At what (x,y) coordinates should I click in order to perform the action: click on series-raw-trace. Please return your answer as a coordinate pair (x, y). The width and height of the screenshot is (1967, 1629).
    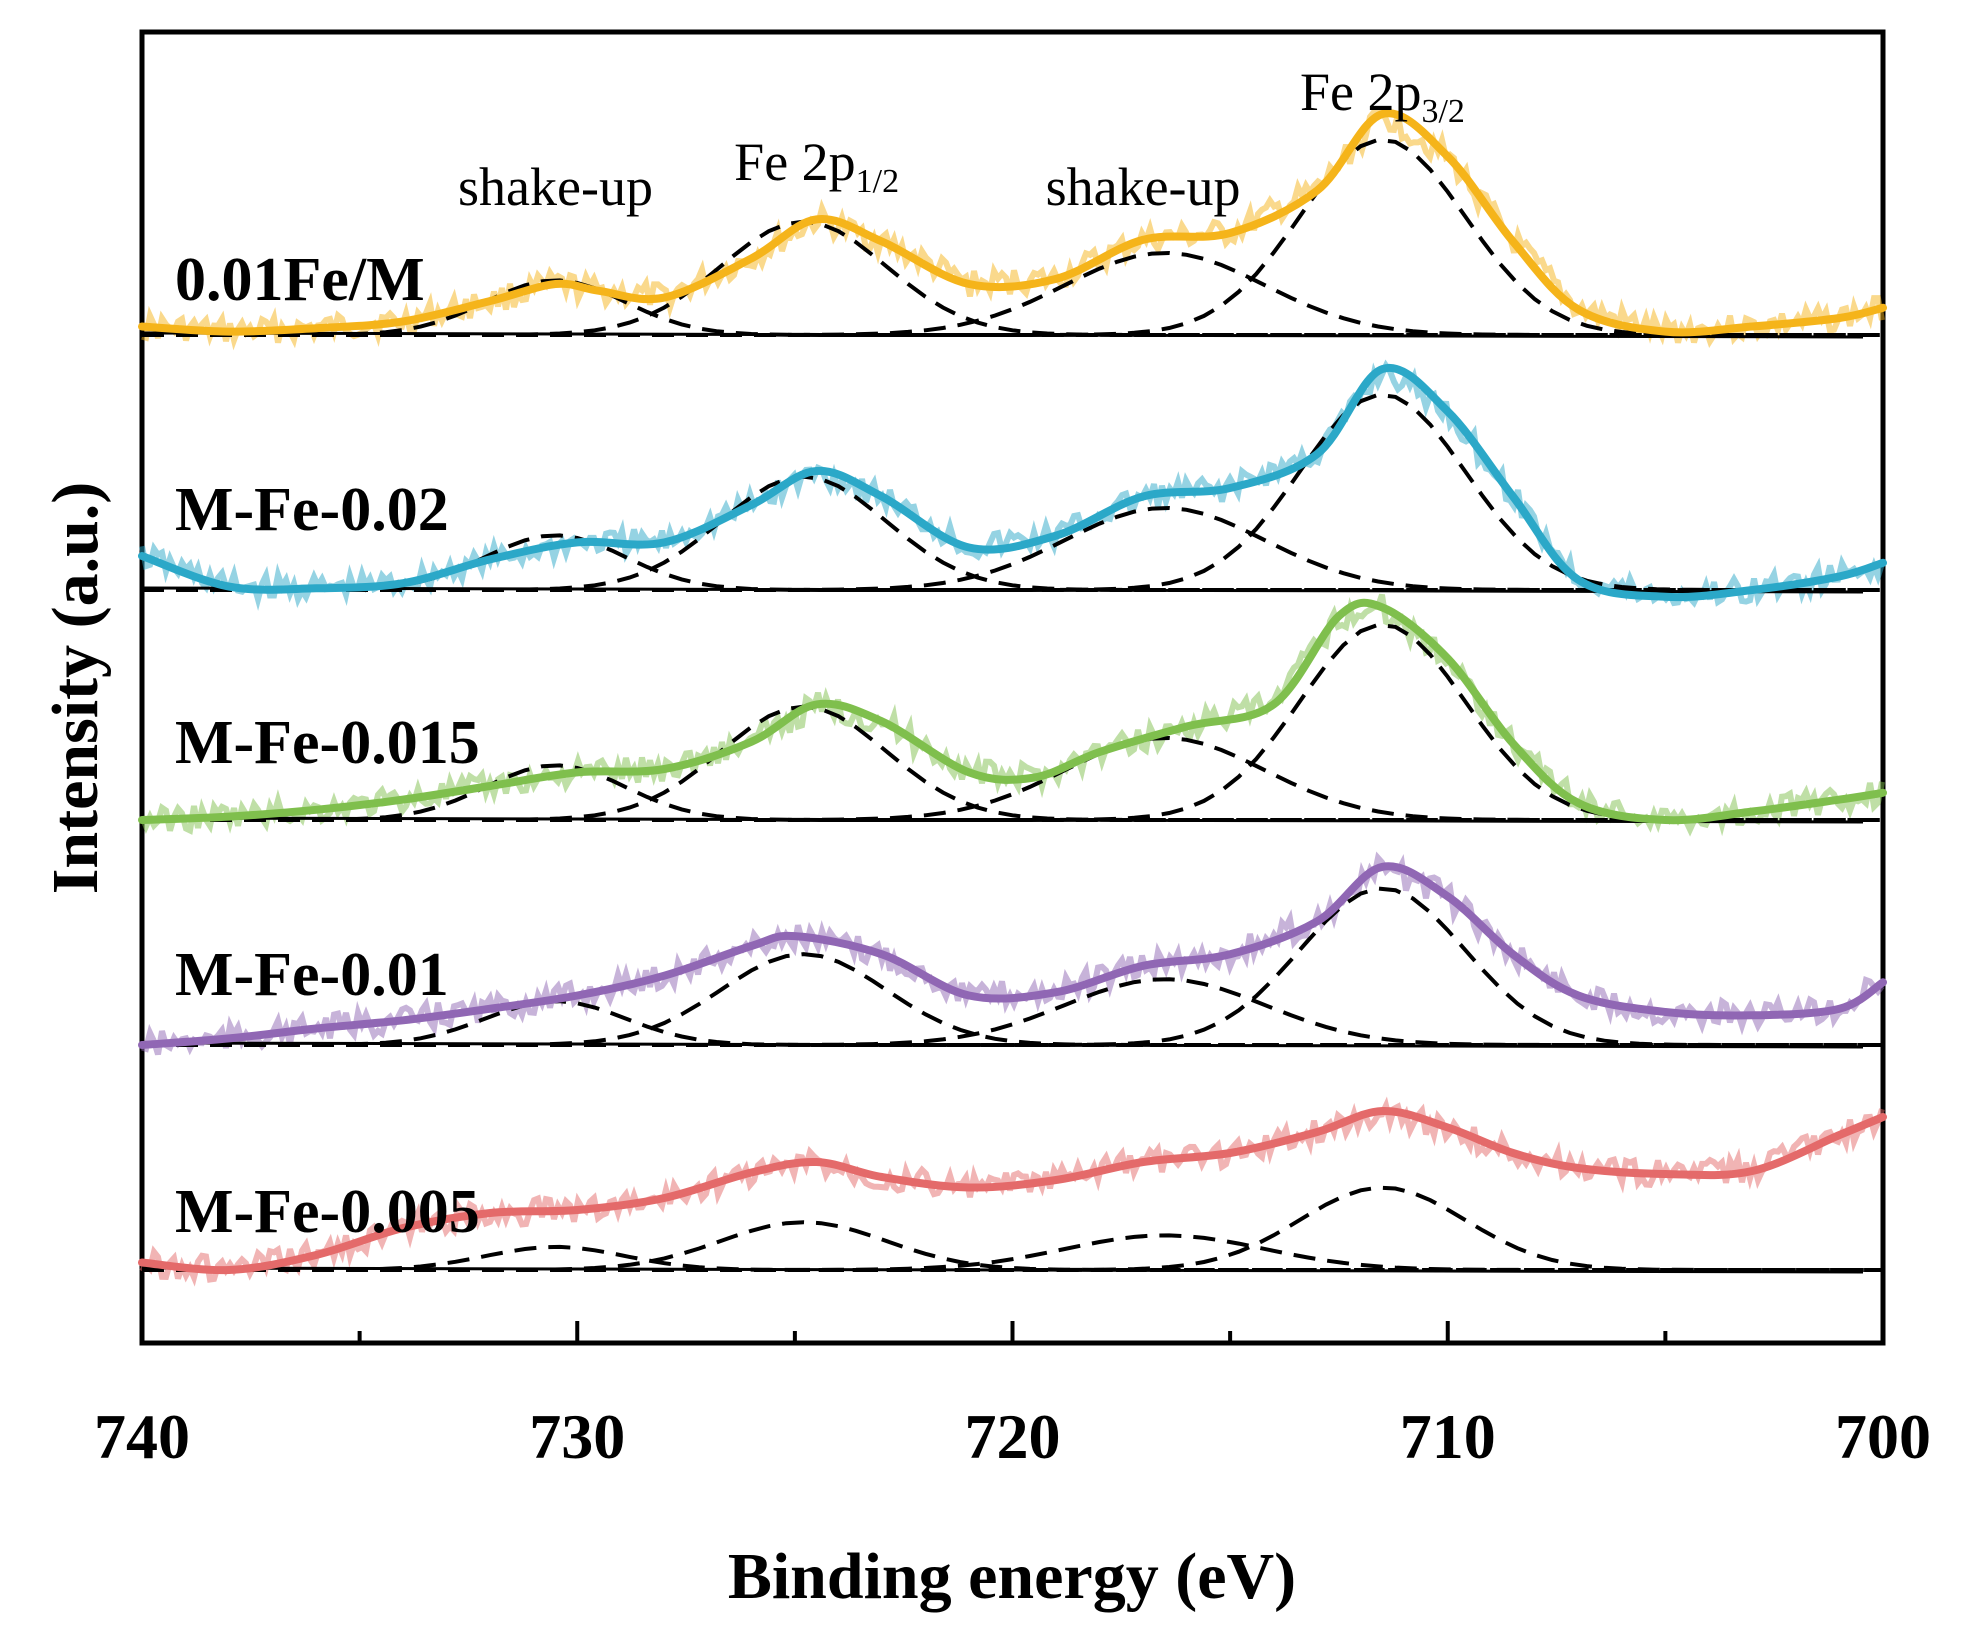
    Looking at the image, I should click on (1012, 715).